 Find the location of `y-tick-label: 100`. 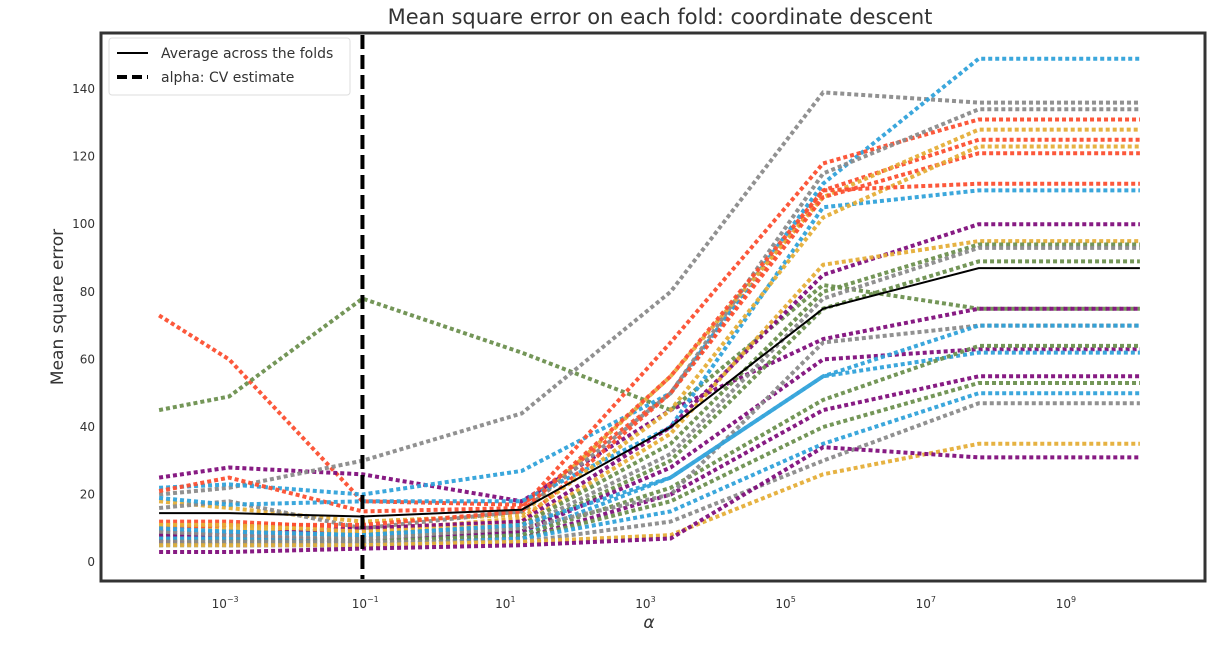

y-tick-label: 100 is located at coordinates (83, 224).